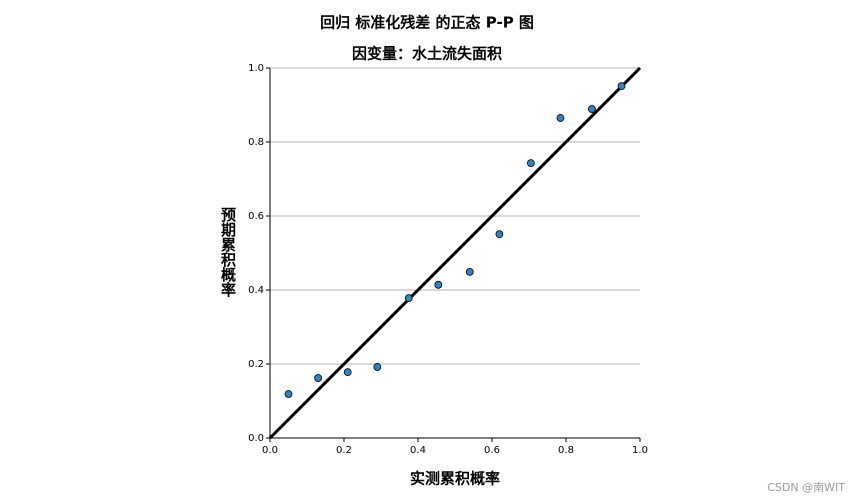  I want to click on y-tick-label: 0.6, so click(256, 216).